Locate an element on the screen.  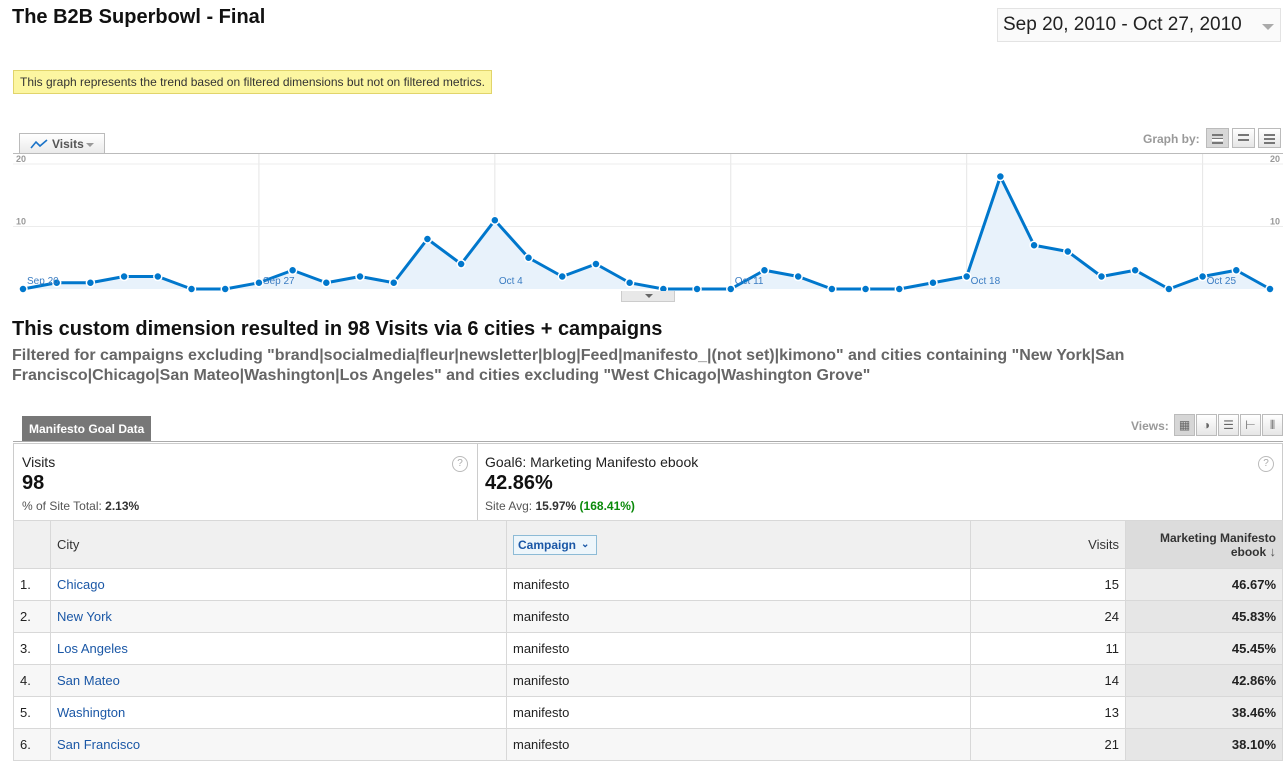
date-range-picker: Sep 20, 2010 - Oct 27, 2010 is located at coordinates (1139, 25).